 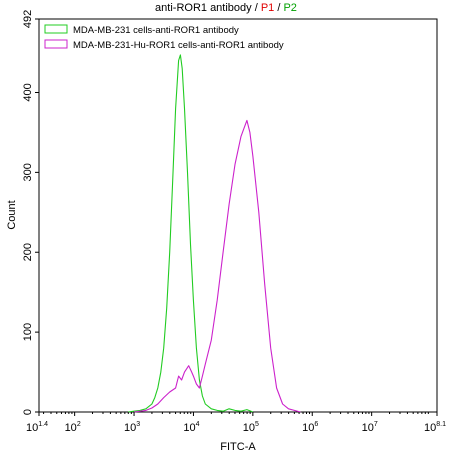 What do you see at coordinates (28, 332) in the screenshot?
I see `y-tick-label: 100` at bounding box center [28, 332].